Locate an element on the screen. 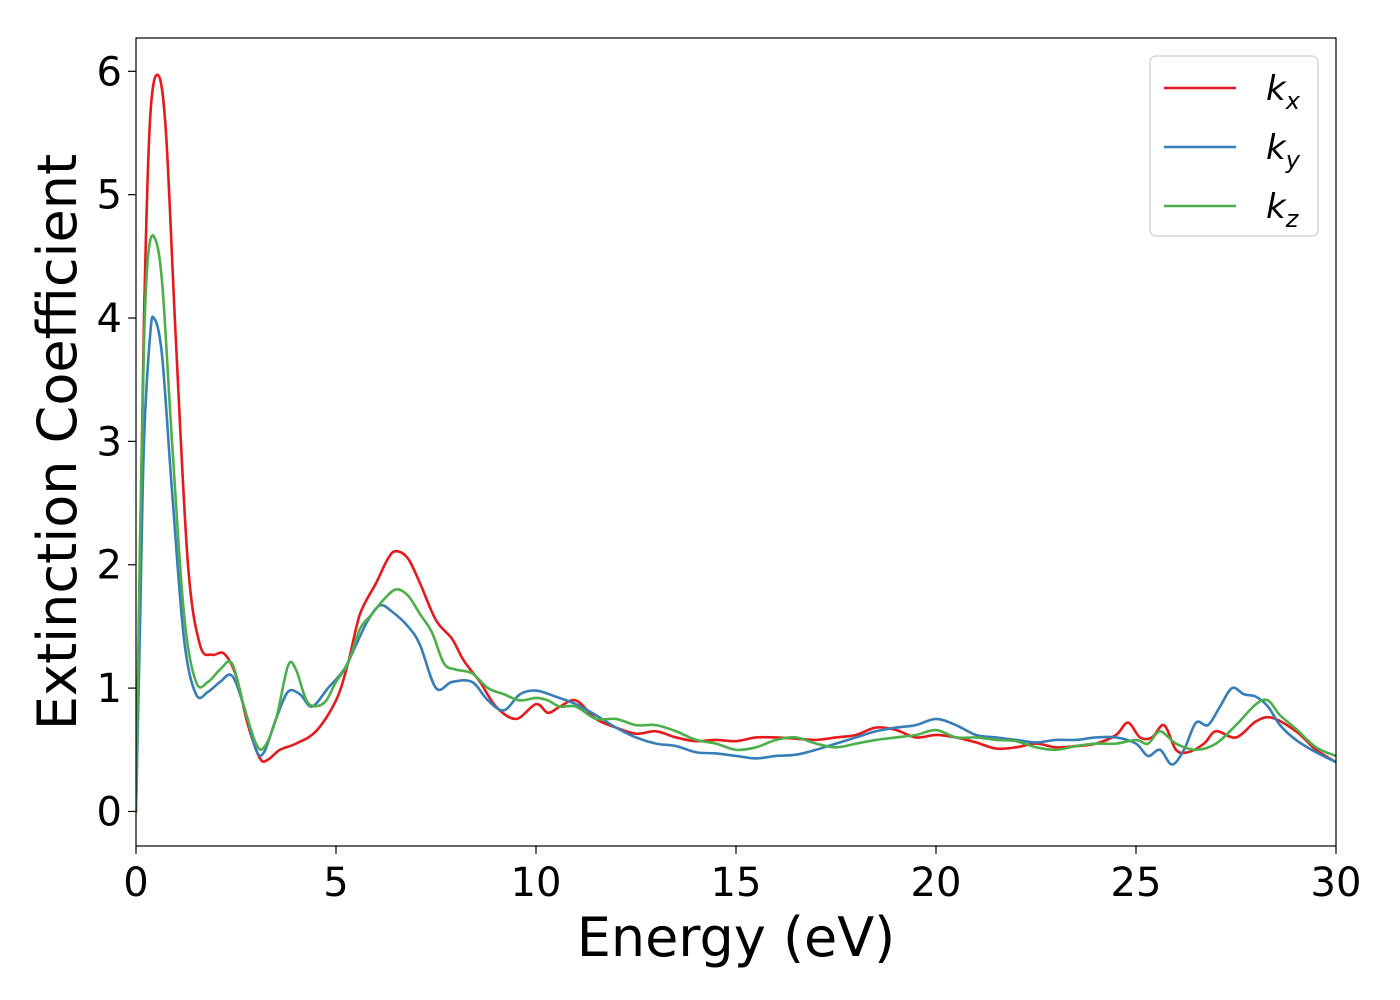  legend: kx ky kz is located at coordinates (1234, 146).